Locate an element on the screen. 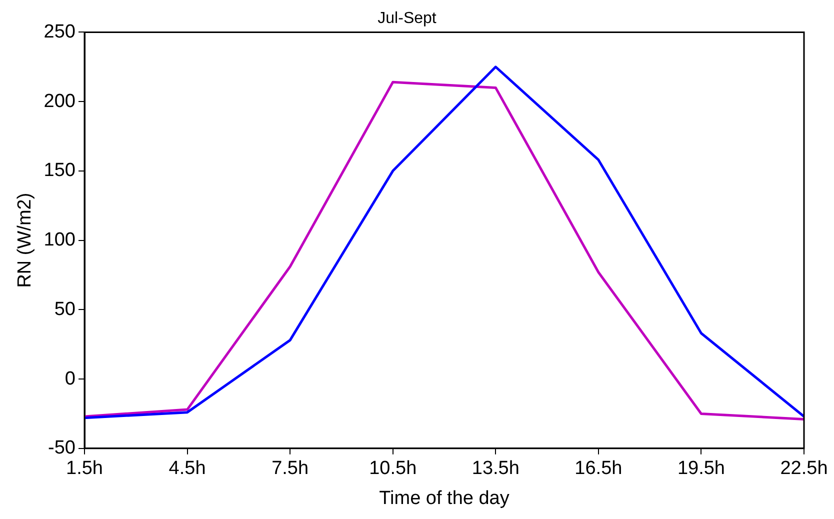 Image resolution: width=834 pixels, height=519 pixels. x-tick-label: 1.5h is located at coordinates (84, 469).